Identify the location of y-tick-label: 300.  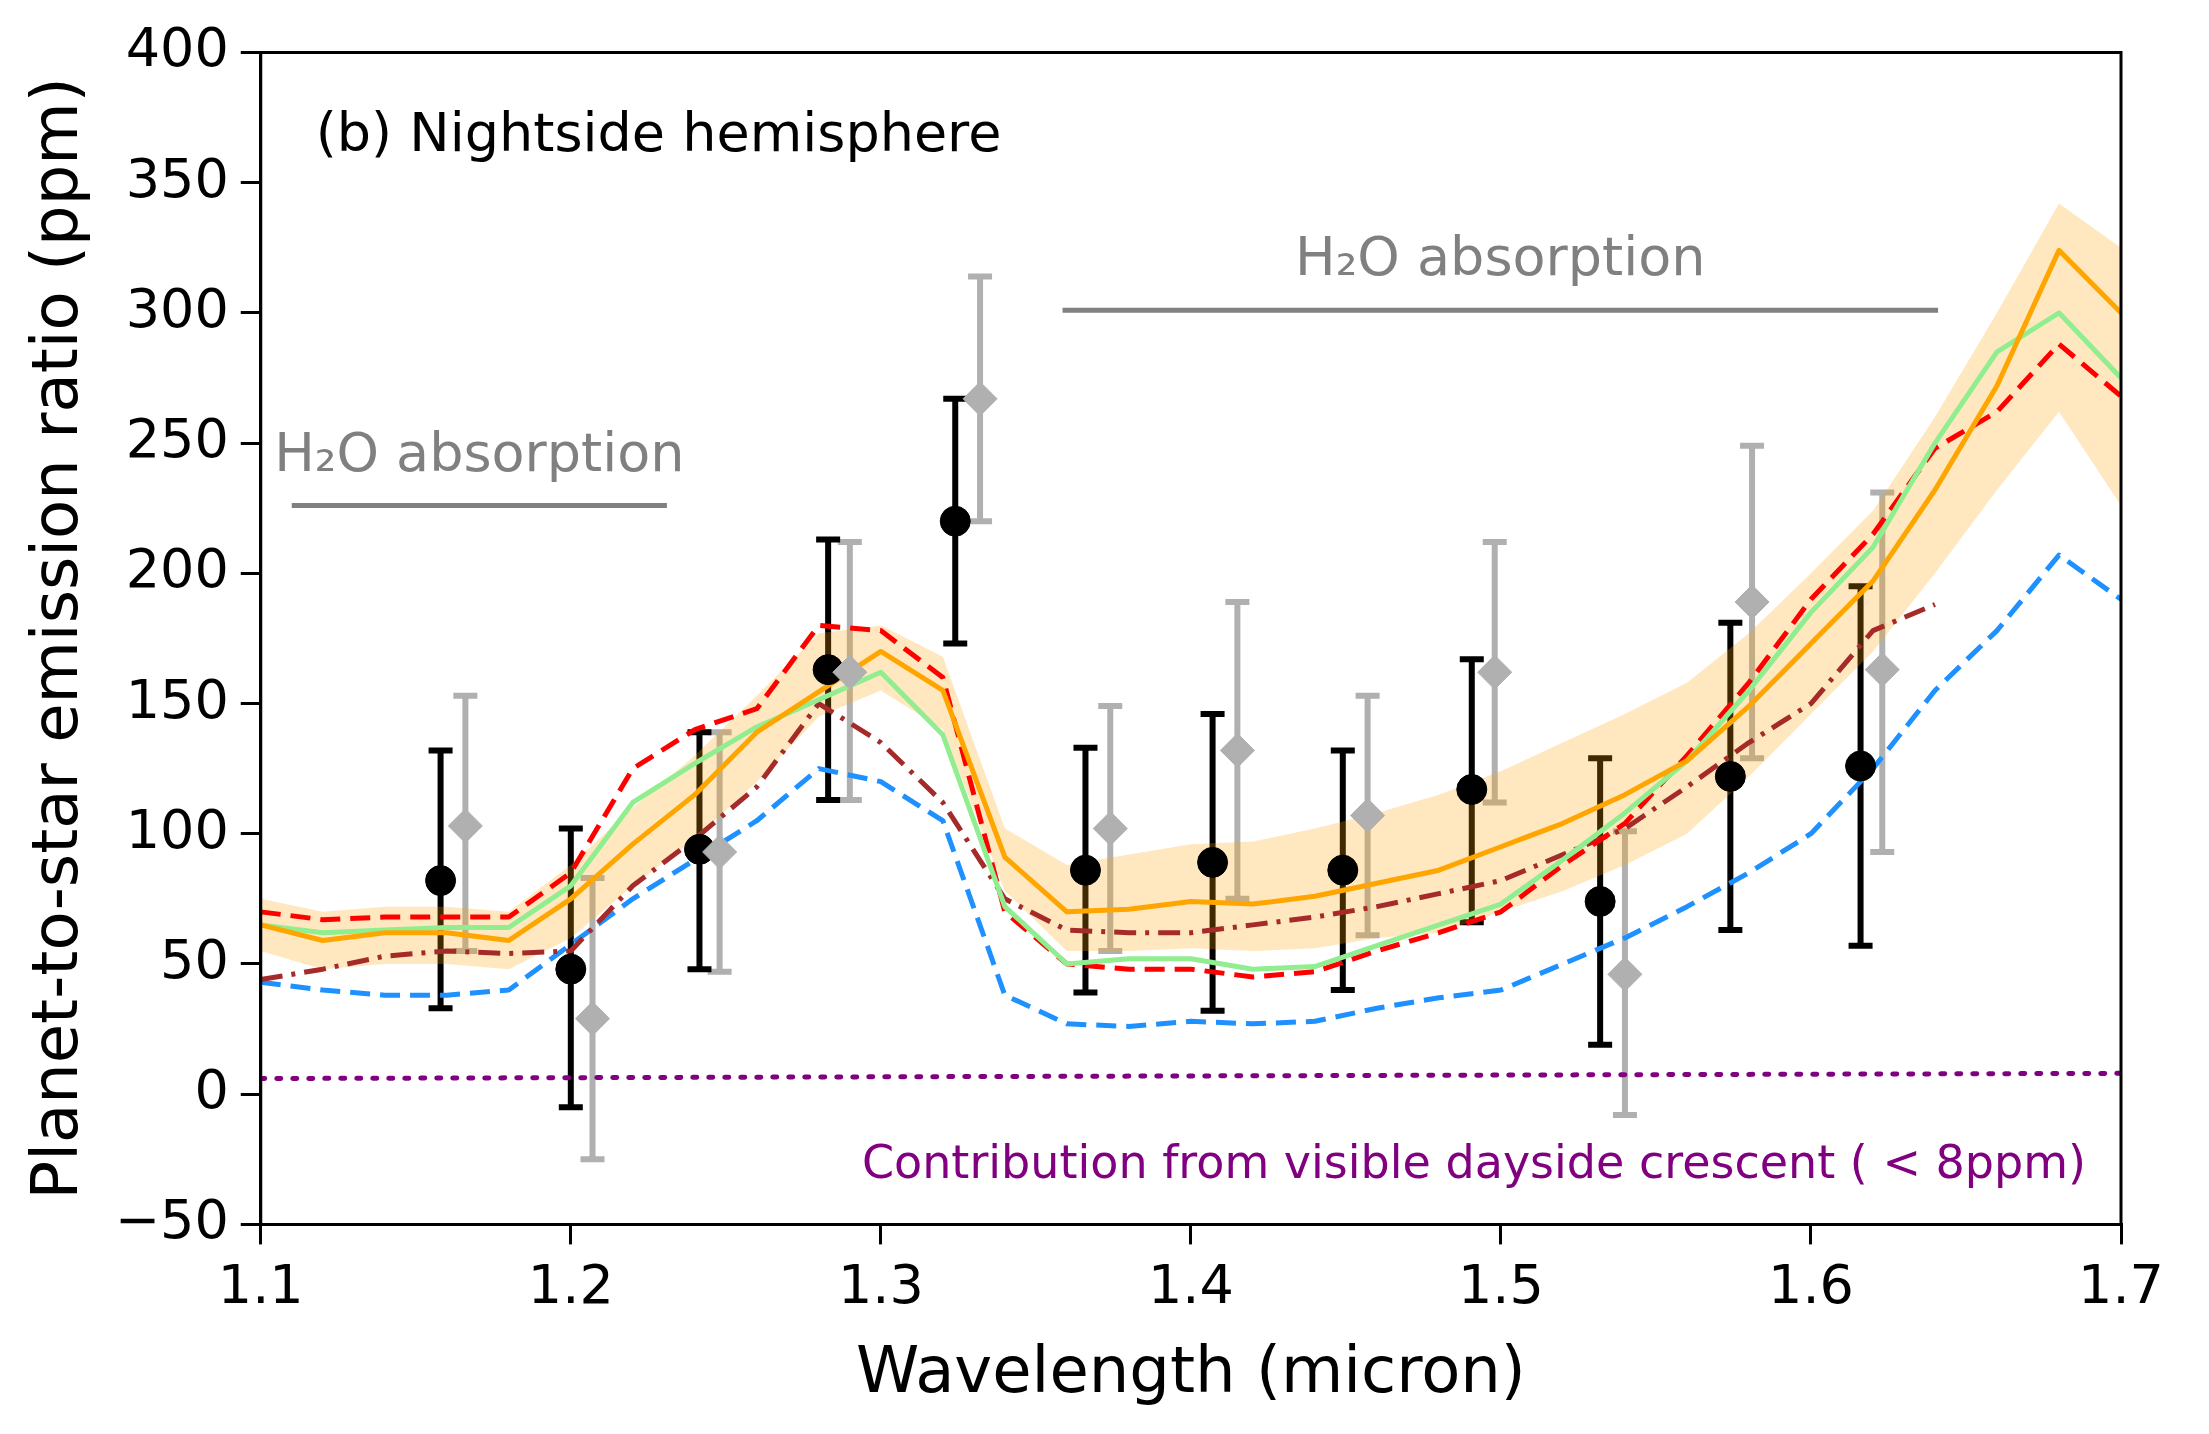
(177, 308).